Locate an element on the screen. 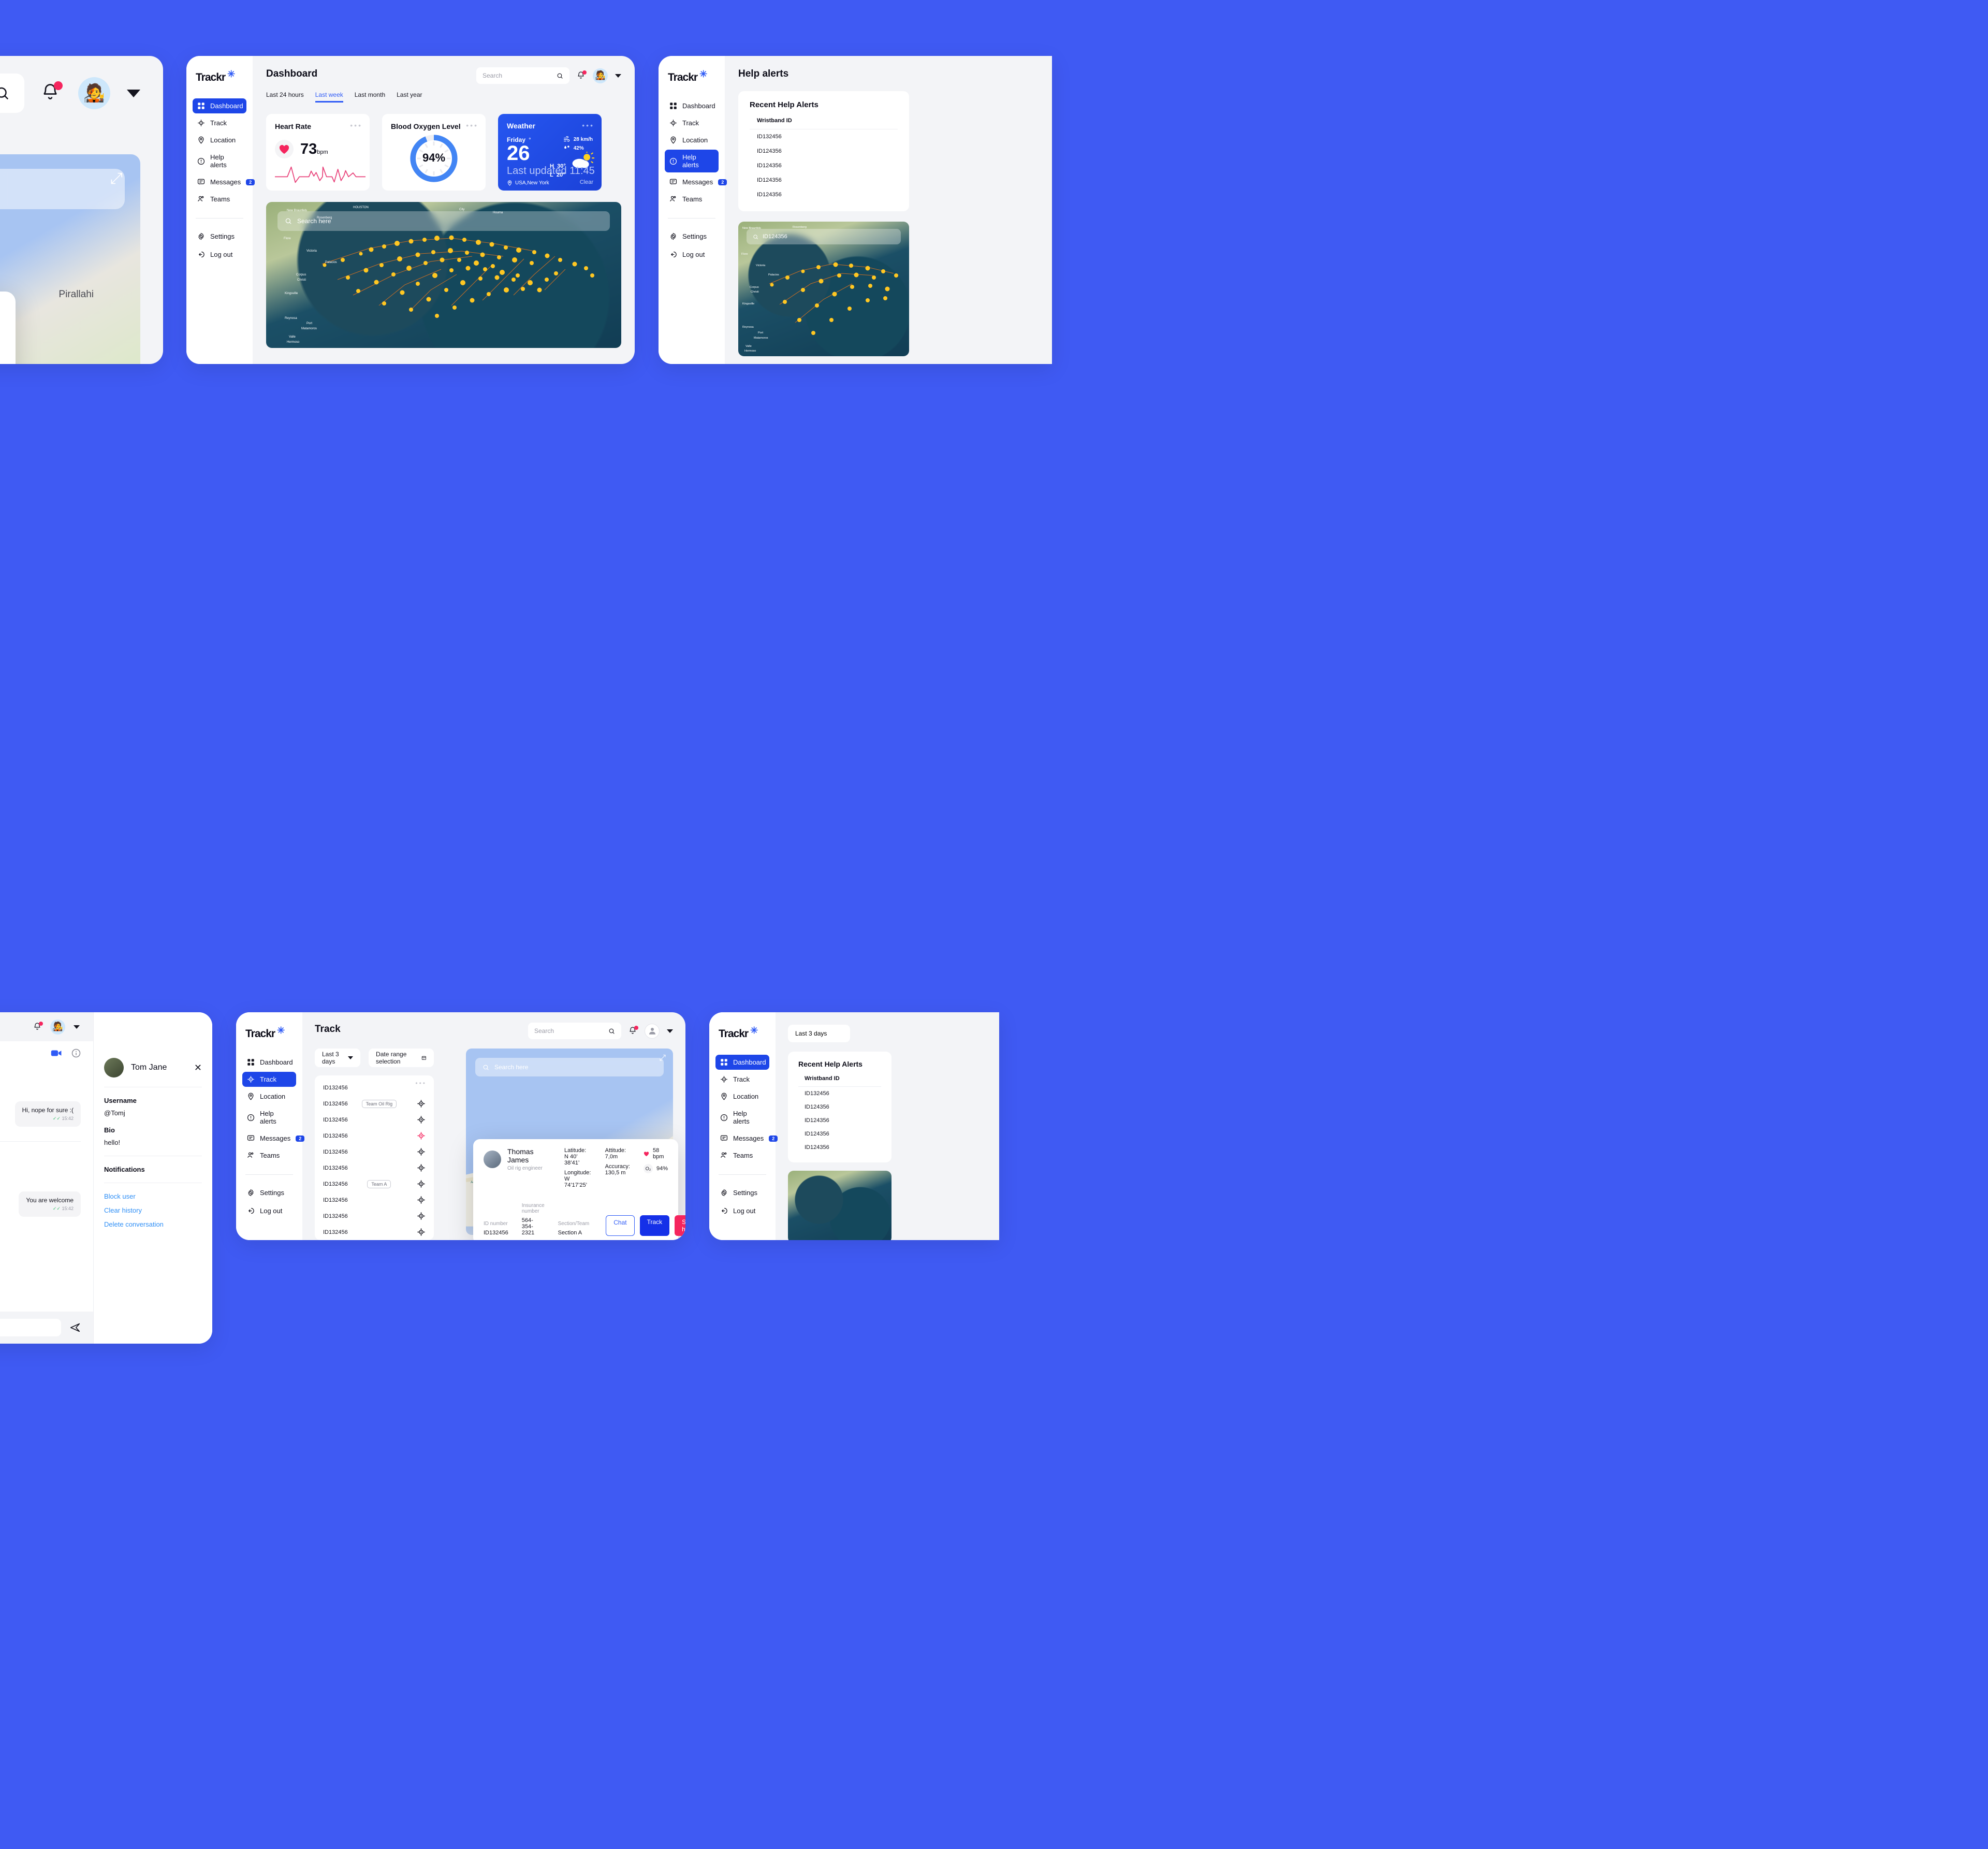  tab-last-week: Last week is located at coordinates (329, 97).